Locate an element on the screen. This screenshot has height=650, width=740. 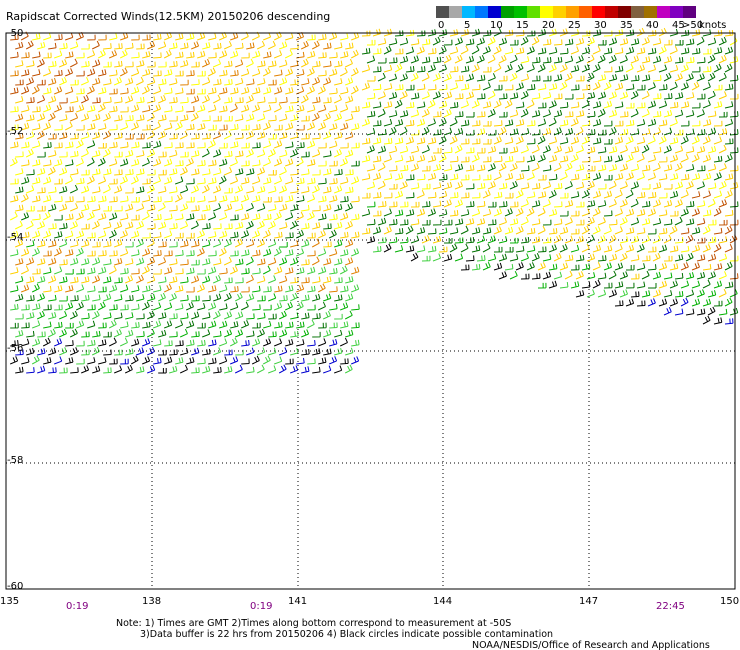
legend-label: 40 is located at coordinates (652, 25).